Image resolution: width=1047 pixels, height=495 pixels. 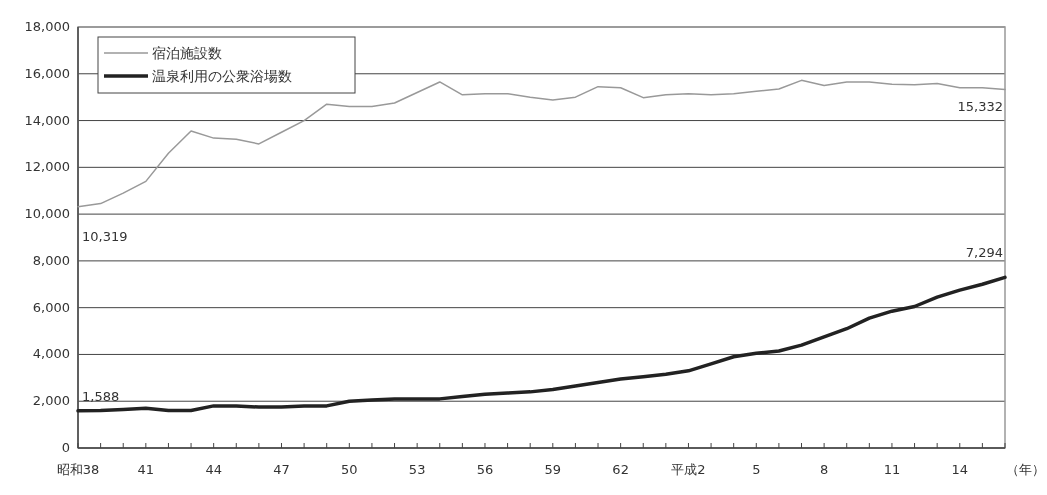 What do you see at coordinates (51, 401) in the screenshot?
I see `ytick: 2,000` at bounding box center [51, 401].